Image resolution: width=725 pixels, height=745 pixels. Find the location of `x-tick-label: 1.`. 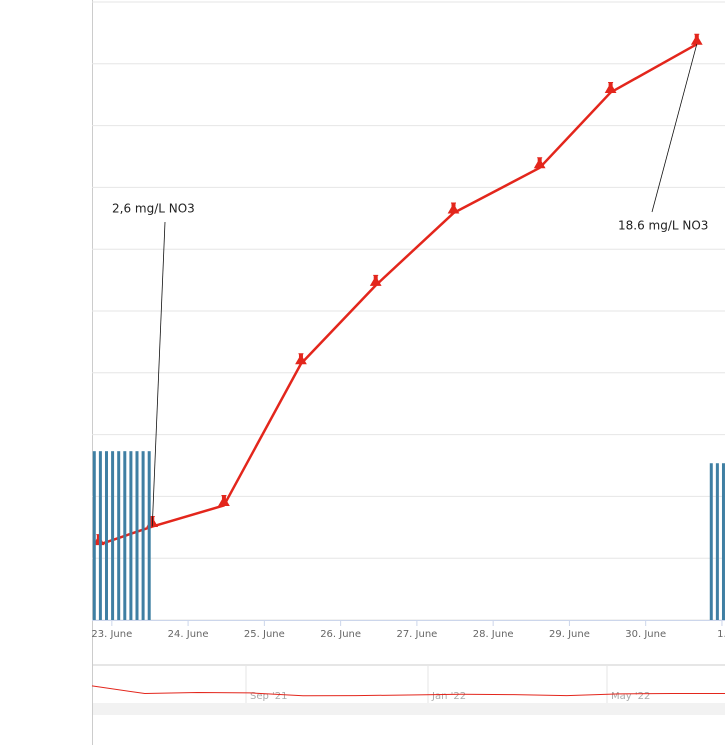

x-tick-label: 1. is located at coordinates (721, 634).